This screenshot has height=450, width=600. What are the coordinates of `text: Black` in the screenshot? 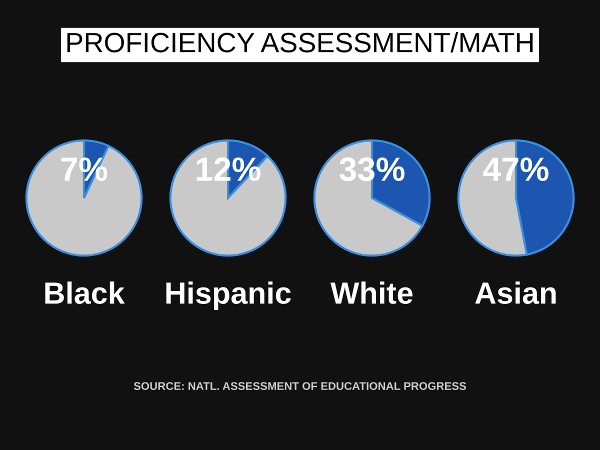 It's located at (85, 293).